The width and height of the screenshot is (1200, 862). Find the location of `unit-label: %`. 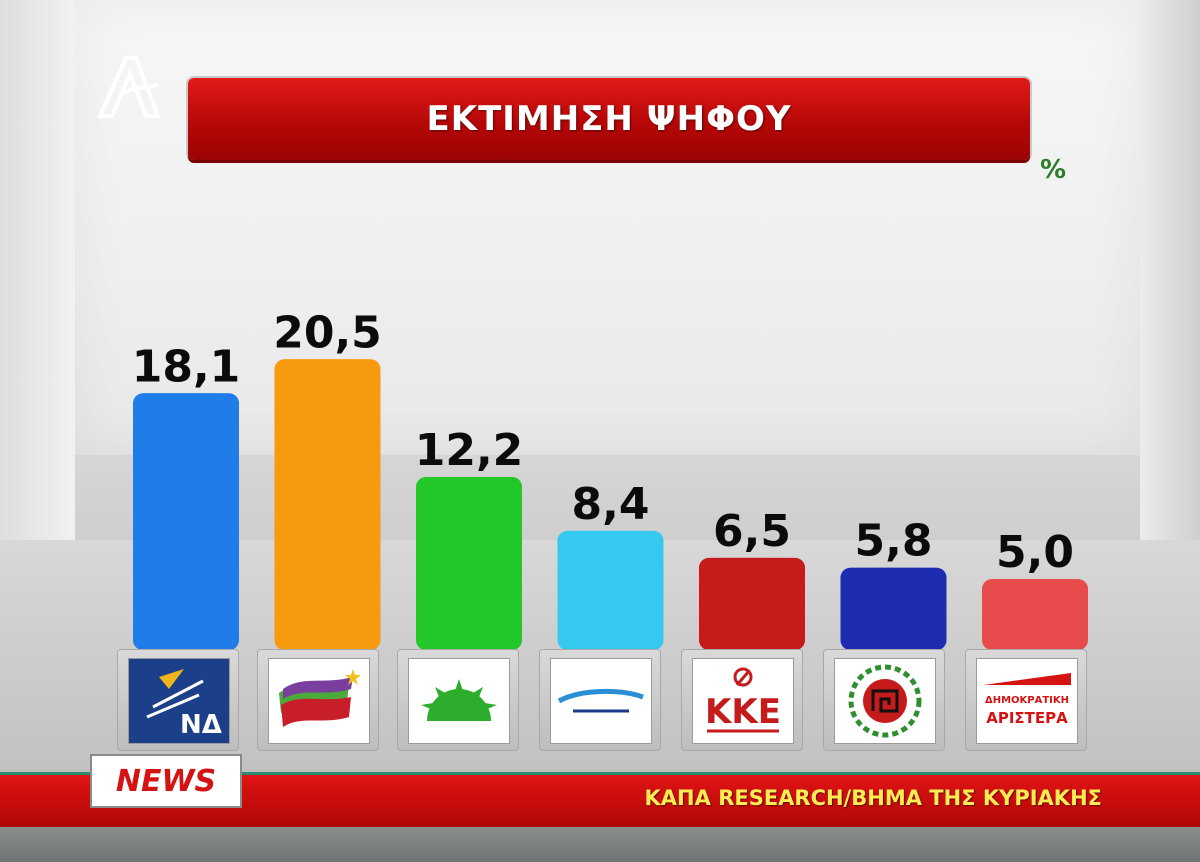

unit-label: % is located at coordinates (1053, 170).